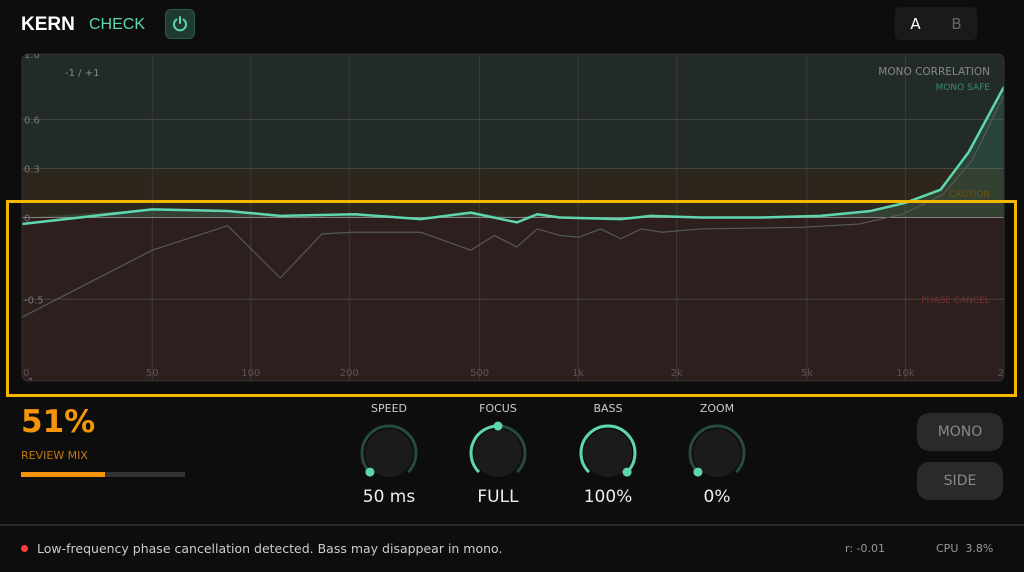 This screenshot has width=1024, height=572. What do you see at coordinates (905, 373) in the screenshot?
I see `x-tick-label: 10k` at bounding box center [905, 373].